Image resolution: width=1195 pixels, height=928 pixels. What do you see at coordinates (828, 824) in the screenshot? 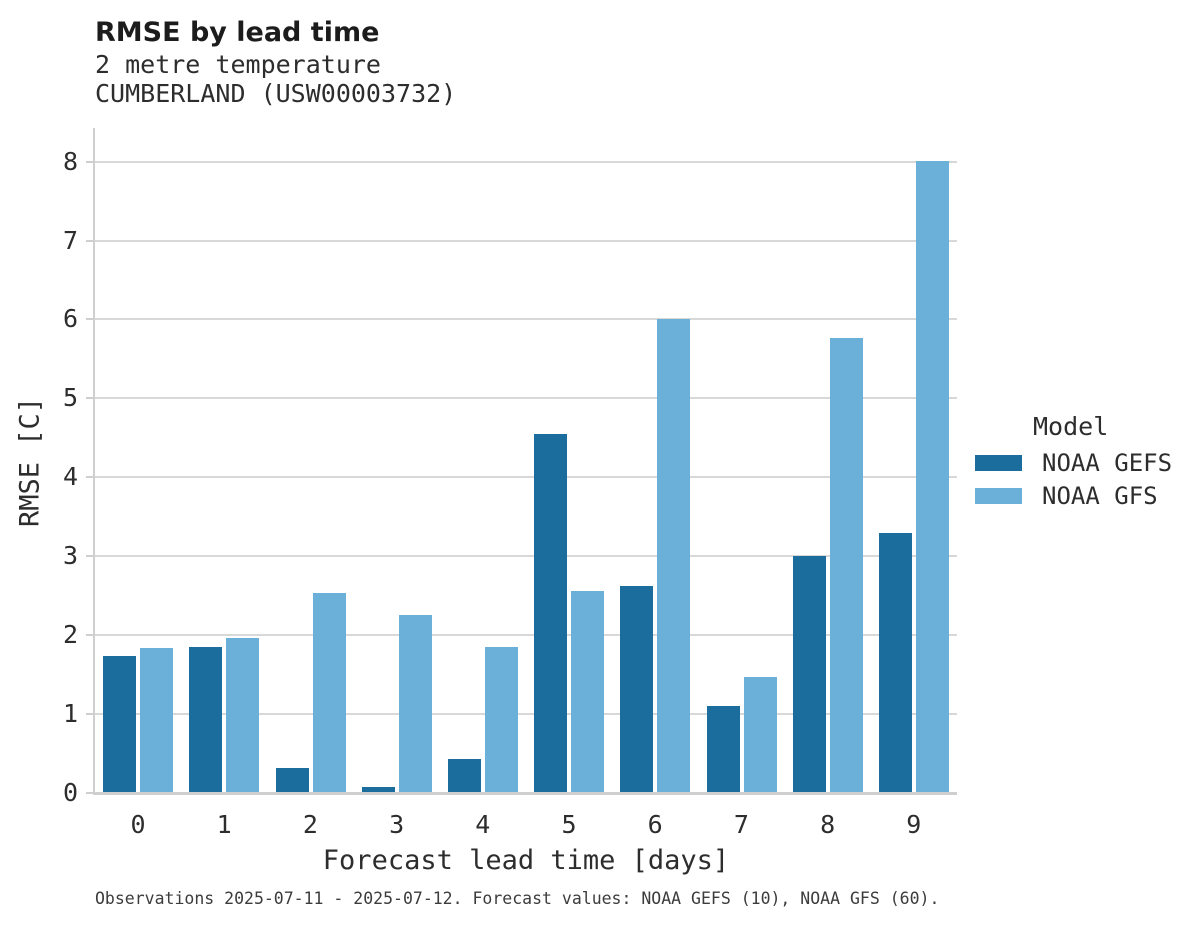
I see `x-tick-label-8: 8` at bounding box center [828, 824].